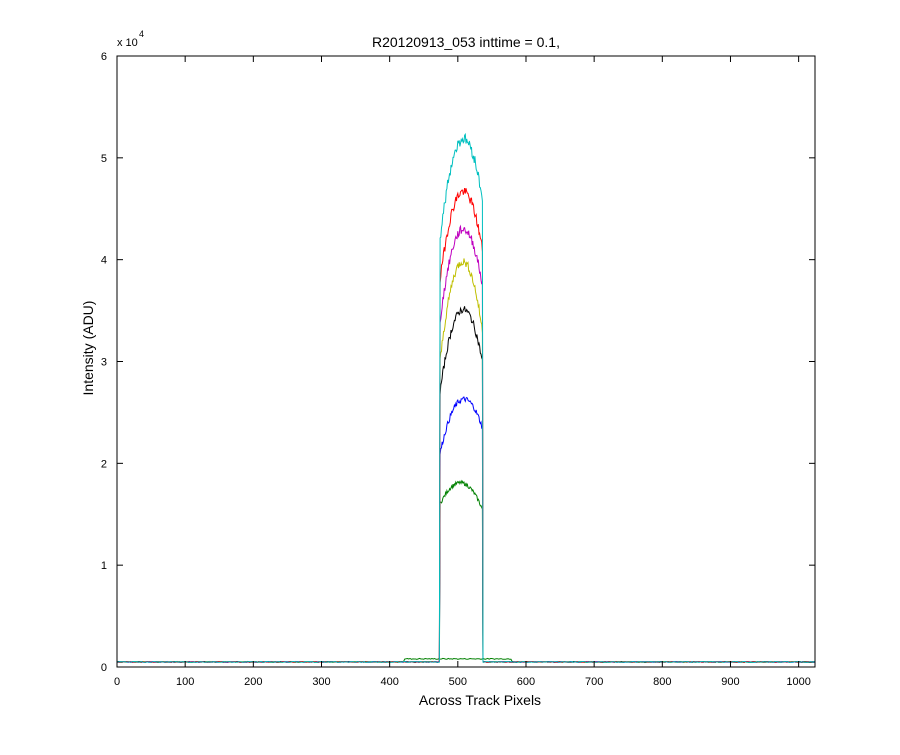 This screenshot has height=755, width=900. I want to click on y-tick-label: 6, so click(104, 57).